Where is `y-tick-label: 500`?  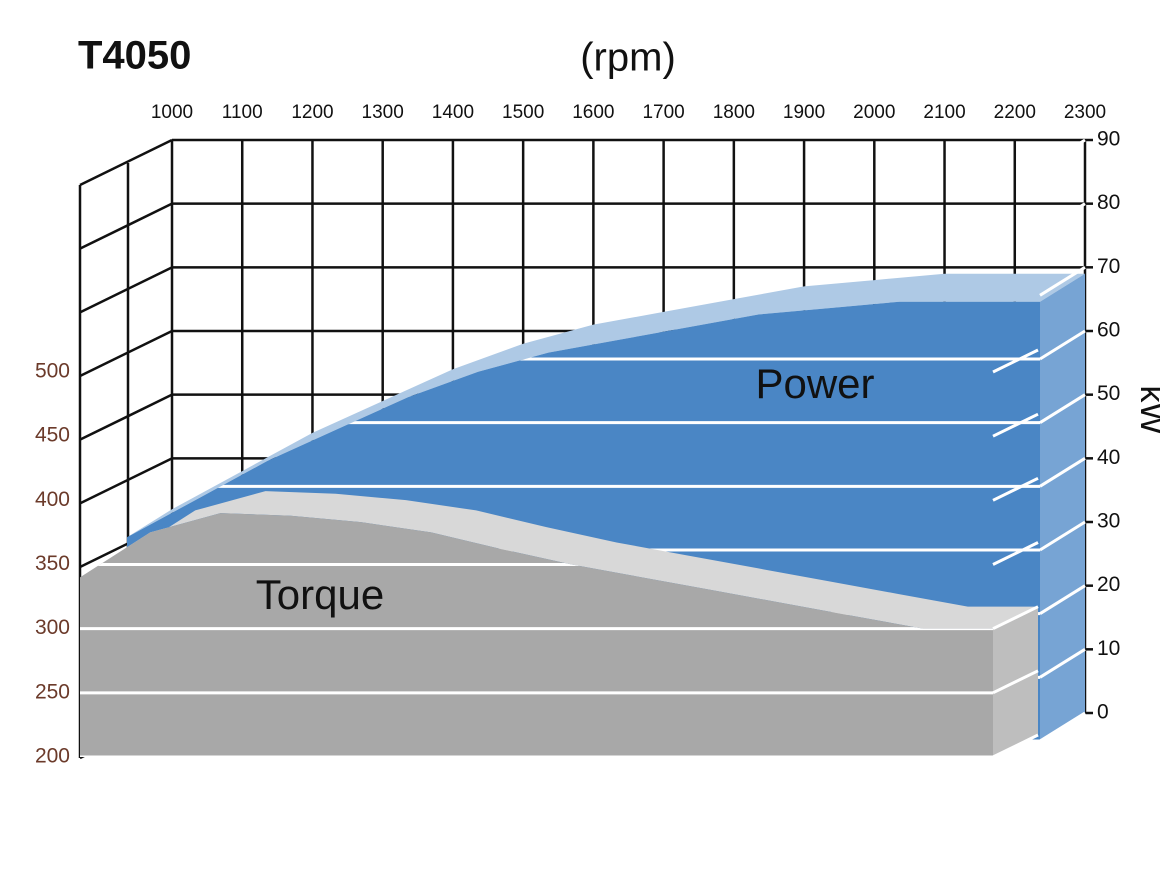
y-tick-label: 500 is located at coordinates (52, 371).